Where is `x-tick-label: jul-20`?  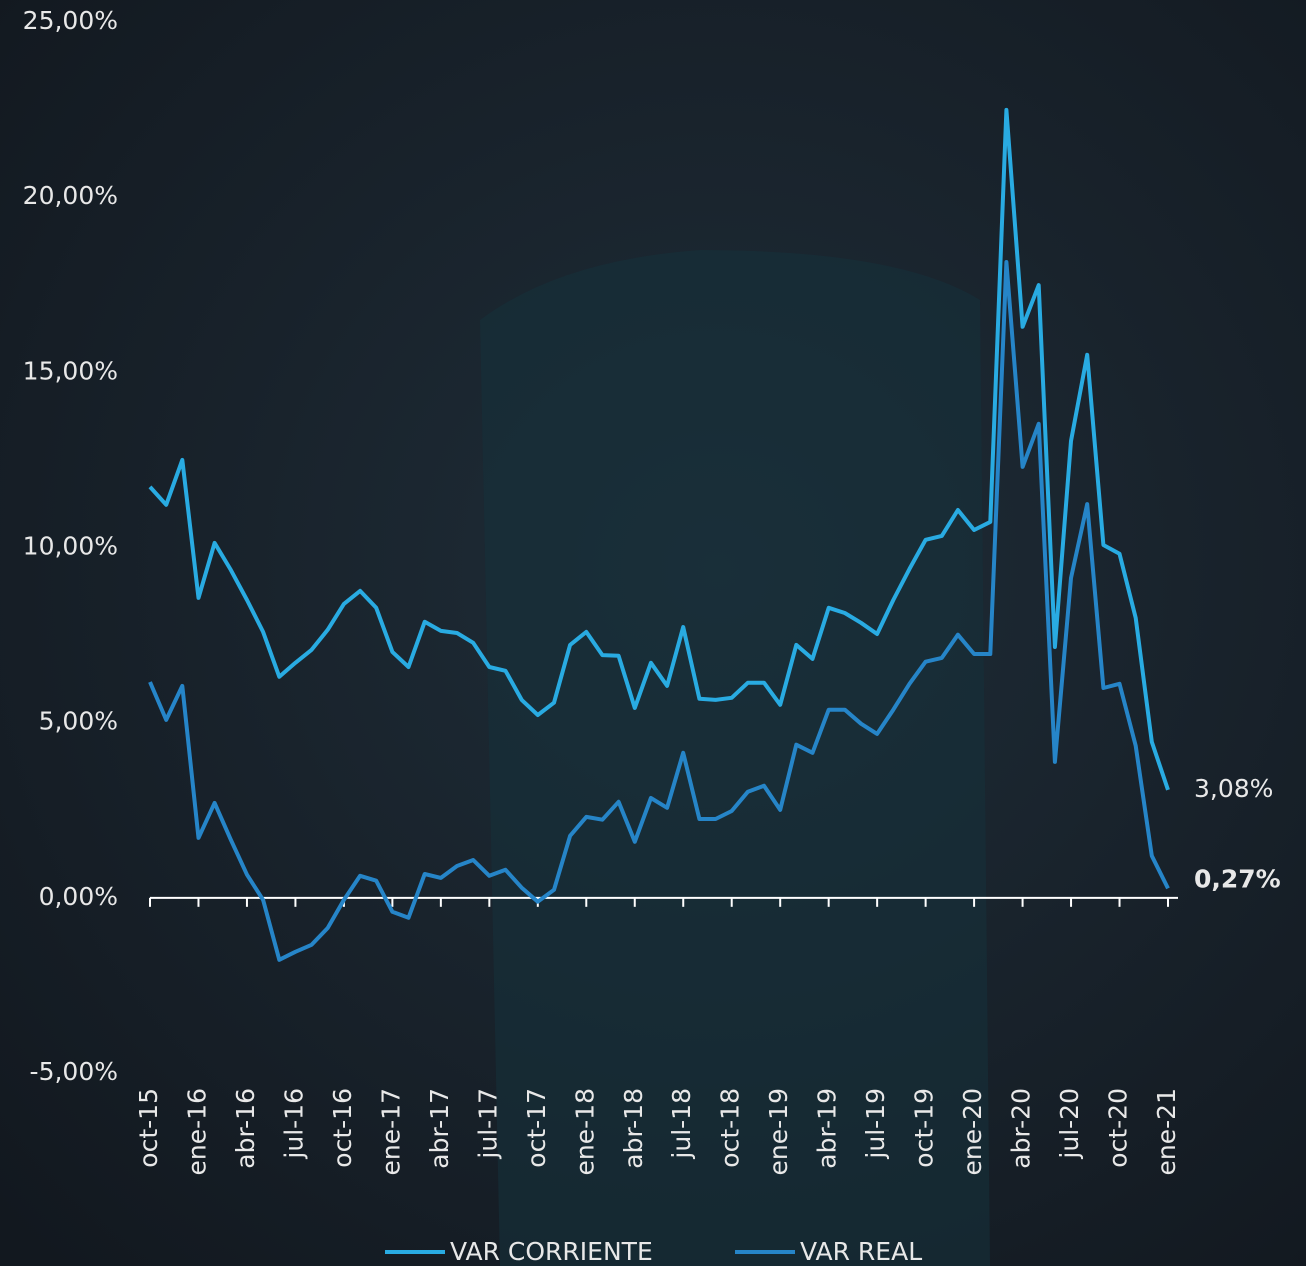
x-tick-label: jul-20 is located at coordinates (1069, 1124).